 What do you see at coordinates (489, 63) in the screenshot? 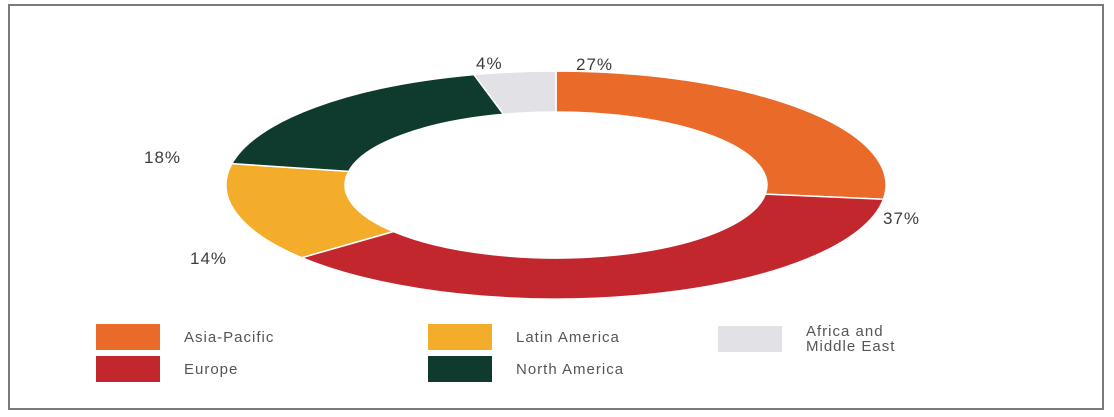
I see `slice-label-africa-and-middle-east: 4%` at bounding box center [489, 63].